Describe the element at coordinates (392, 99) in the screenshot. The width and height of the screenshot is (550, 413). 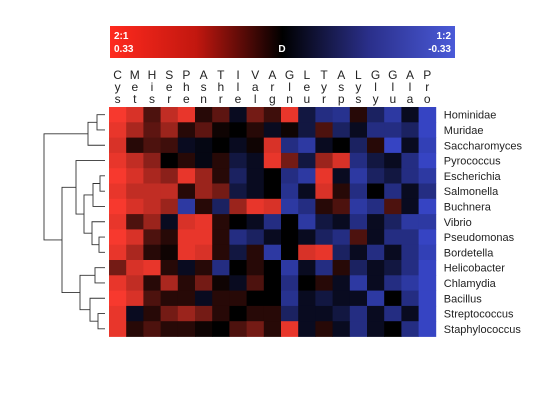
I see `column-label-letter: u` at that location.